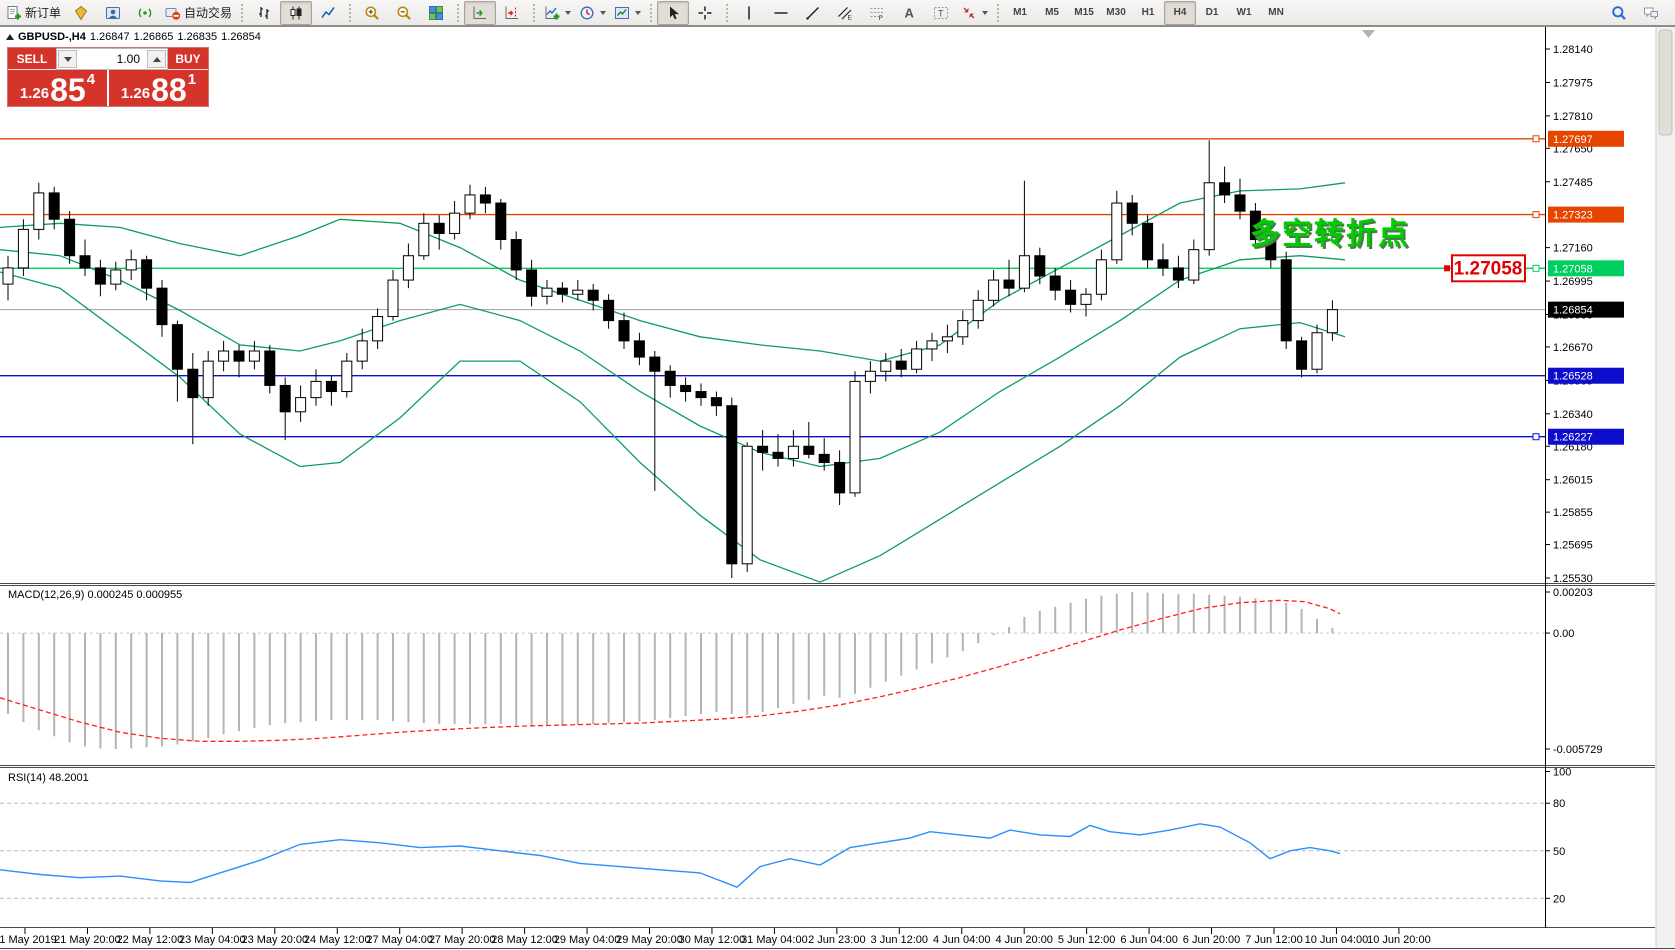 The height and width of the screenshot is (950, 1675). What do you see at coordinates (241, 37) in the screenshot?
I see `bar-close: 1.26854` at bounding box center [241, 37].